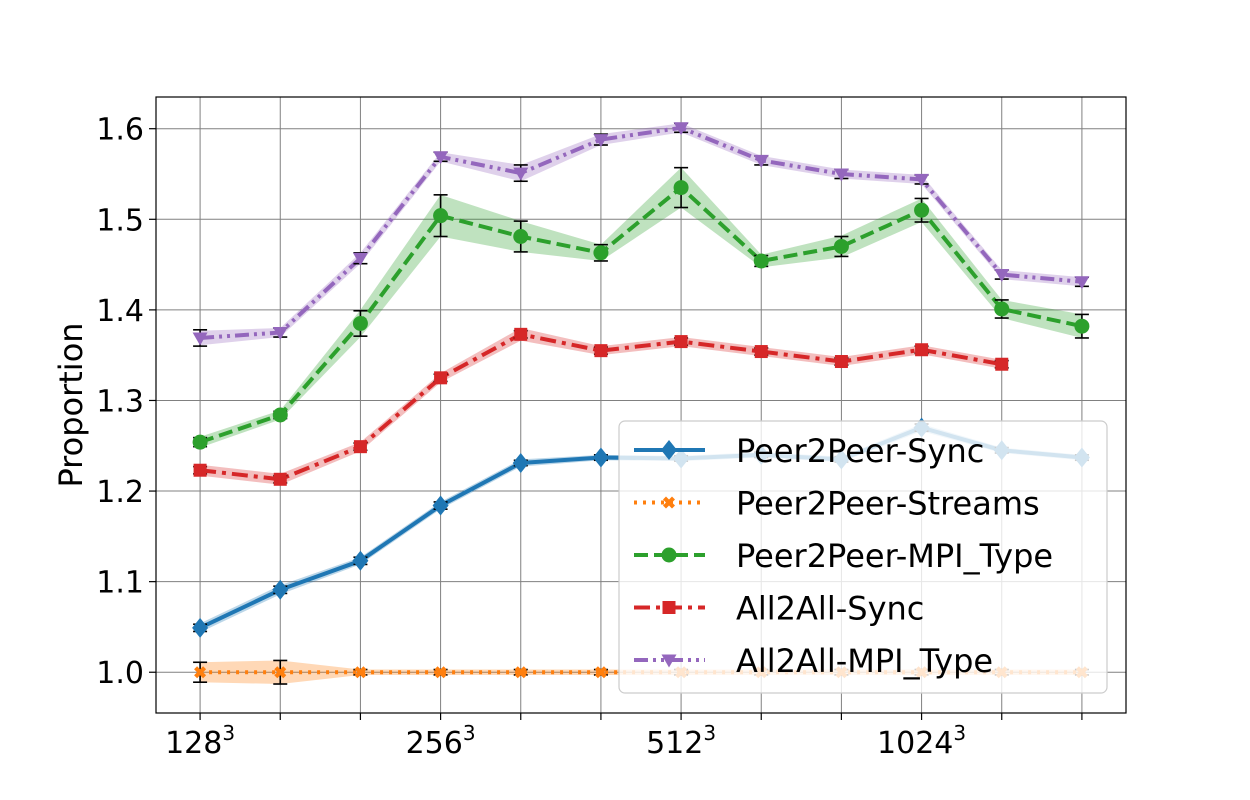  Describe the element at coordinates (681, 741) in the screenshot. I see `x-tick-label: 5123` at that location.